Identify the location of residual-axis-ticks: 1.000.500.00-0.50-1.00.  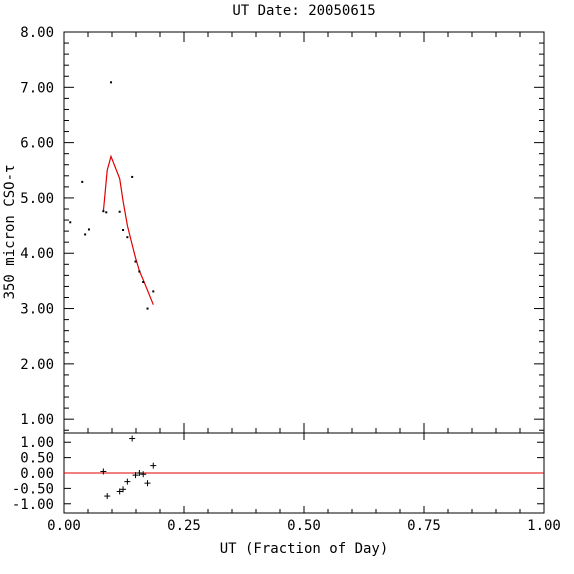
(278, 474).